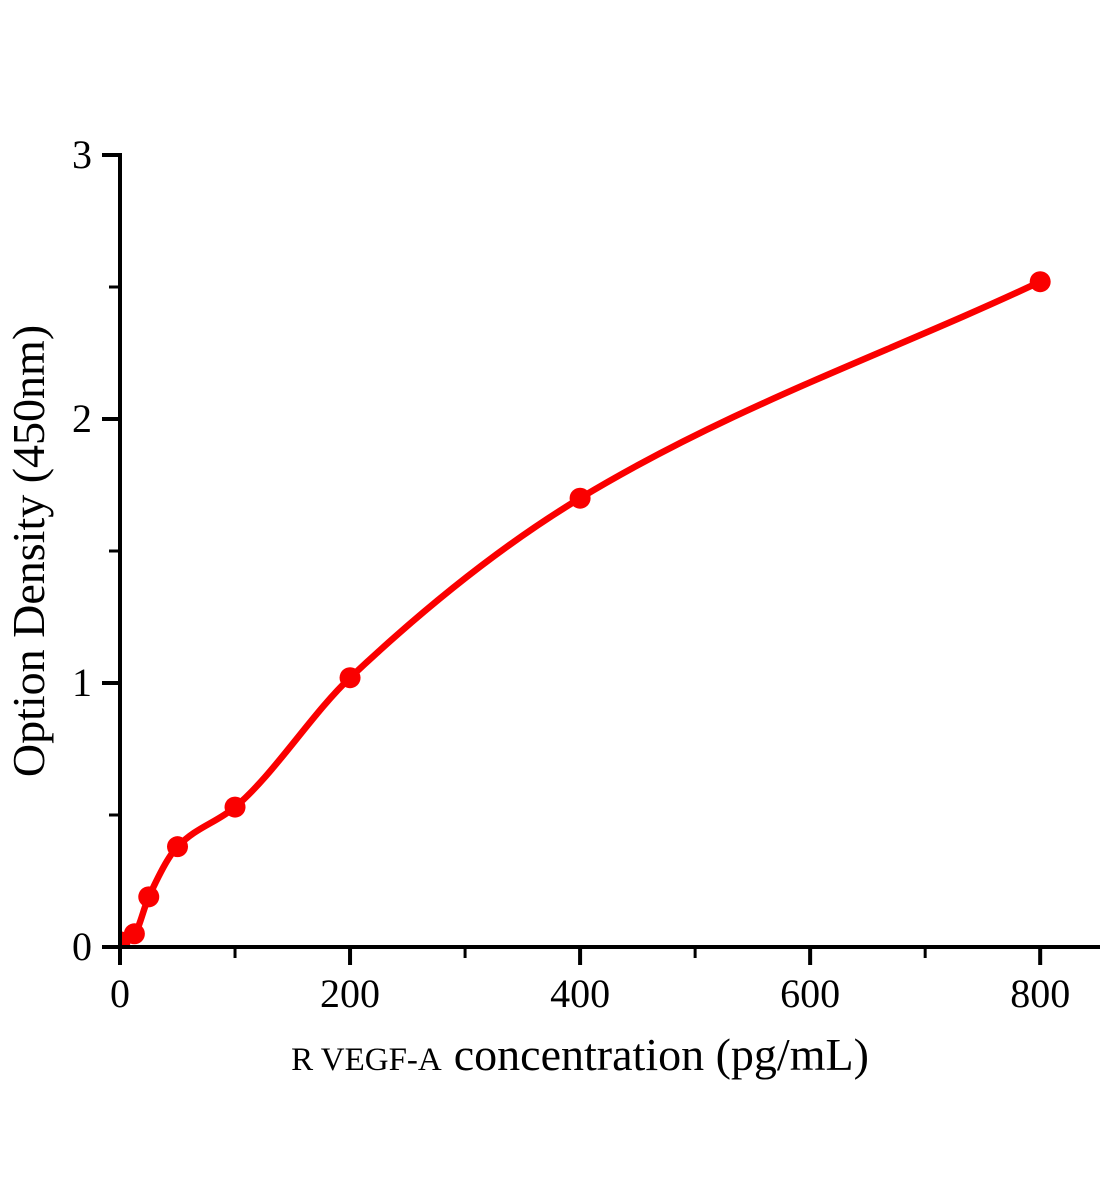 This screenshot has width=1104, height=1200. Describe the element at coordinates (82, 154) in the screenshot. I see `y-tick-label: 3` at that location.